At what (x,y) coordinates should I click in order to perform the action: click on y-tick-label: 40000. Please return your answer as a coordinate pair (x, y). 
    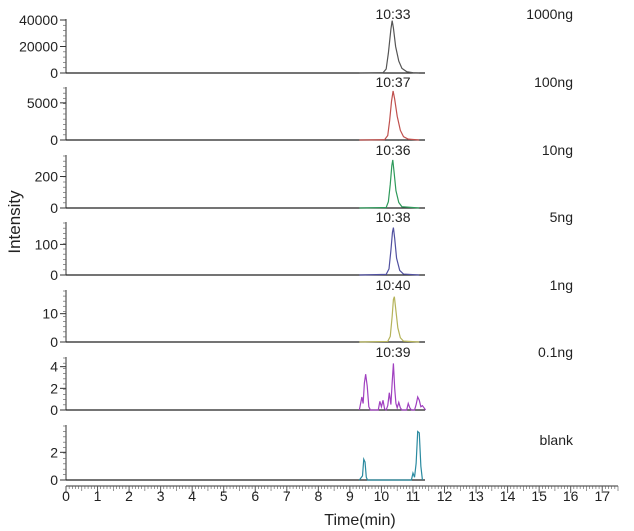
    Looking at the image, I should click on (38, 20).